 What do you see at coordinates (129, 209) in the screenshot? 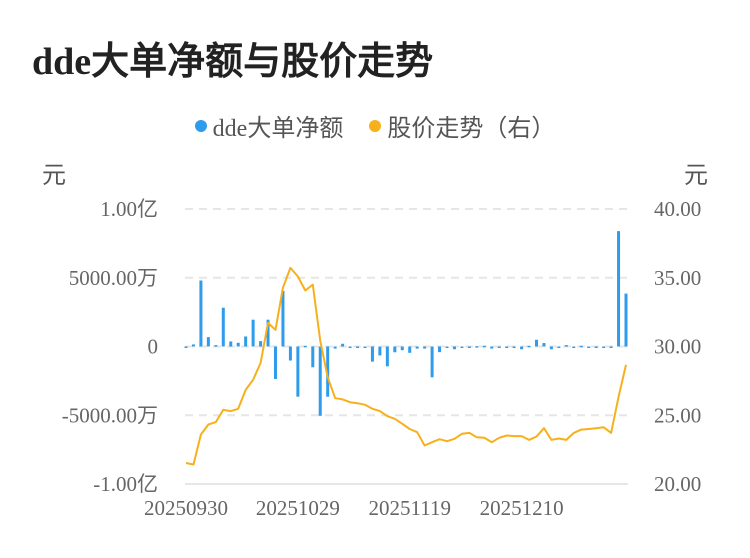
I see `left-tick-label: 1.00亿` at bounding box center [129, 209].